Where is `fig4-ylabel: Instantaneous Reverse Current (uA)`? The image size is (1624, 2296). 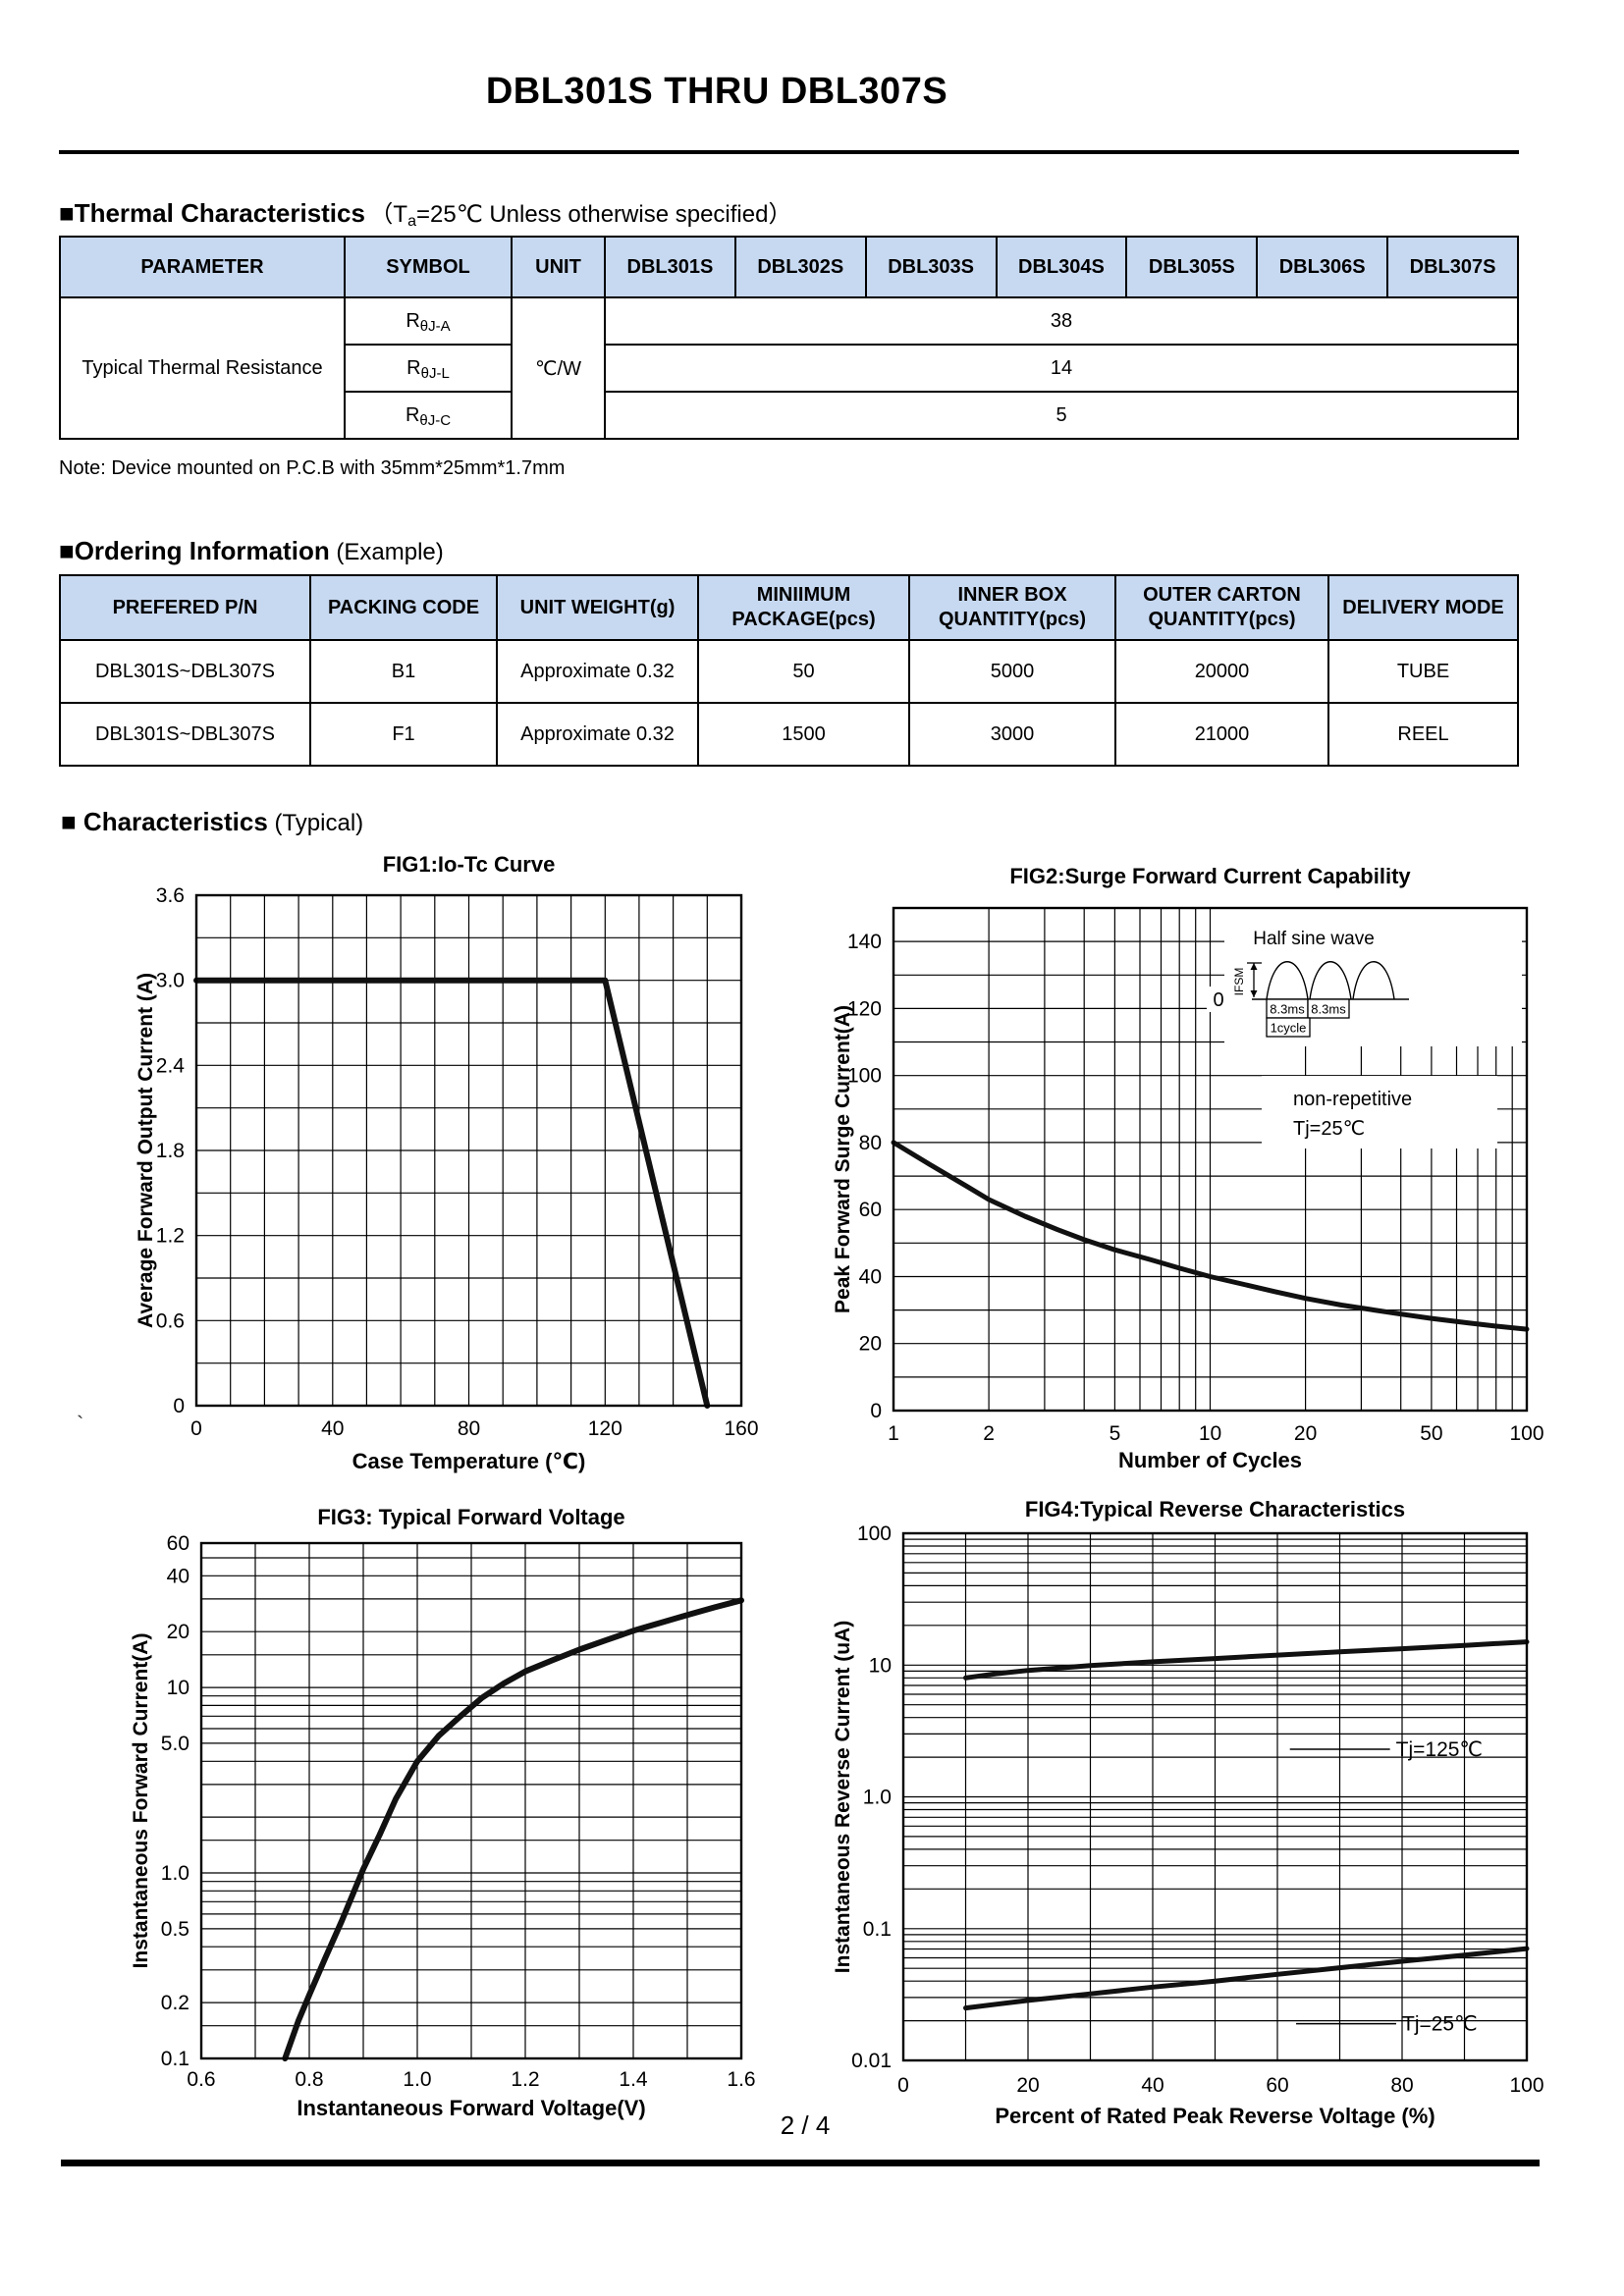
fig4-ylabel: Instantaneous Reverse Current (uA) is located at coordinates (843, 1797).